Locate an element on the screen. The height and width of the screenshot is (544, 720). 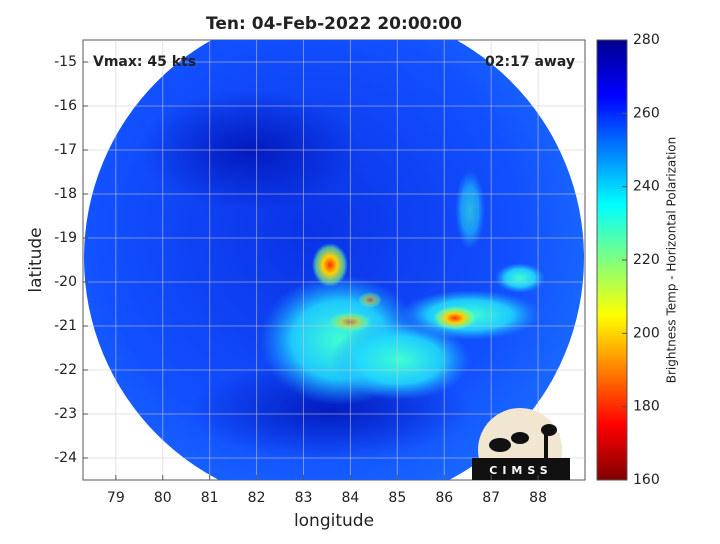
colorbar-tick-label: 260 is located at coordinates (646, 113).